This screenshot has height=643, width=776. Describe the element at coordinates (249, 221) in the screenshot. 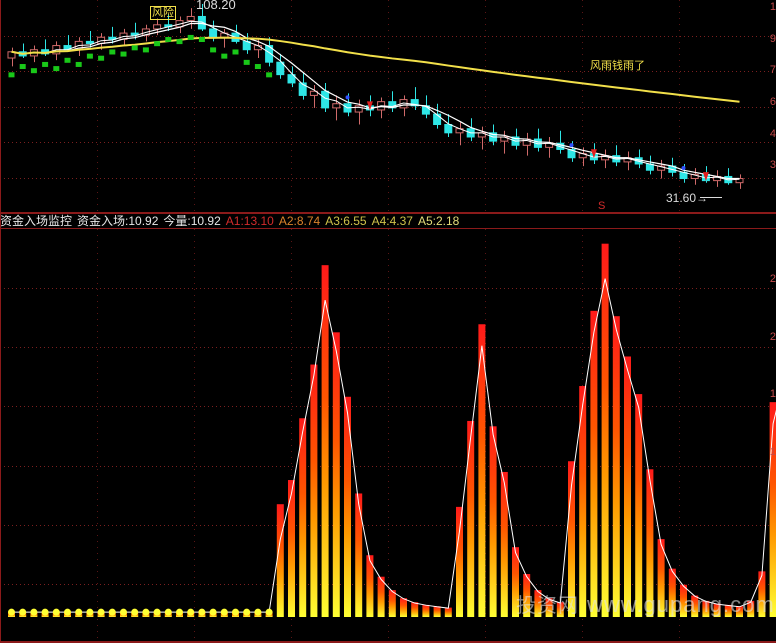

I see `indicator-field-A1: A1:13.10` at that location.